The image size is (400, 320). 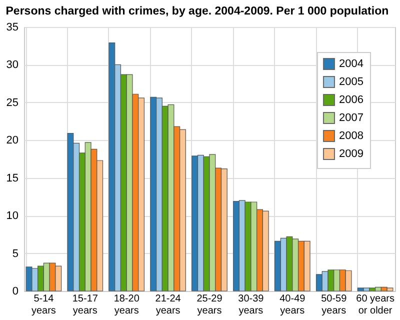 I want to click on legend-label: 2009, so click(x=351, y=154).